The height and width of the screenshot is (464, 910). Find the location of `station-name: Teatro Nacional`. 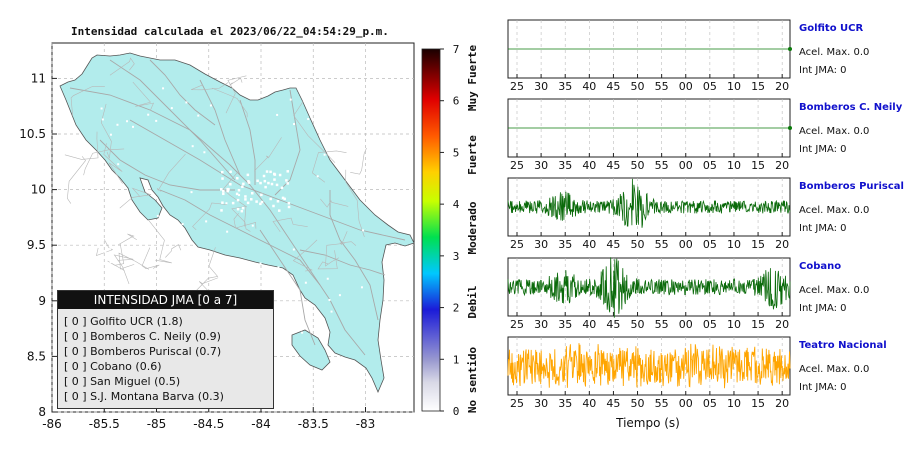

station-name: Teatro Nacional is located at coordinates (843, 345).